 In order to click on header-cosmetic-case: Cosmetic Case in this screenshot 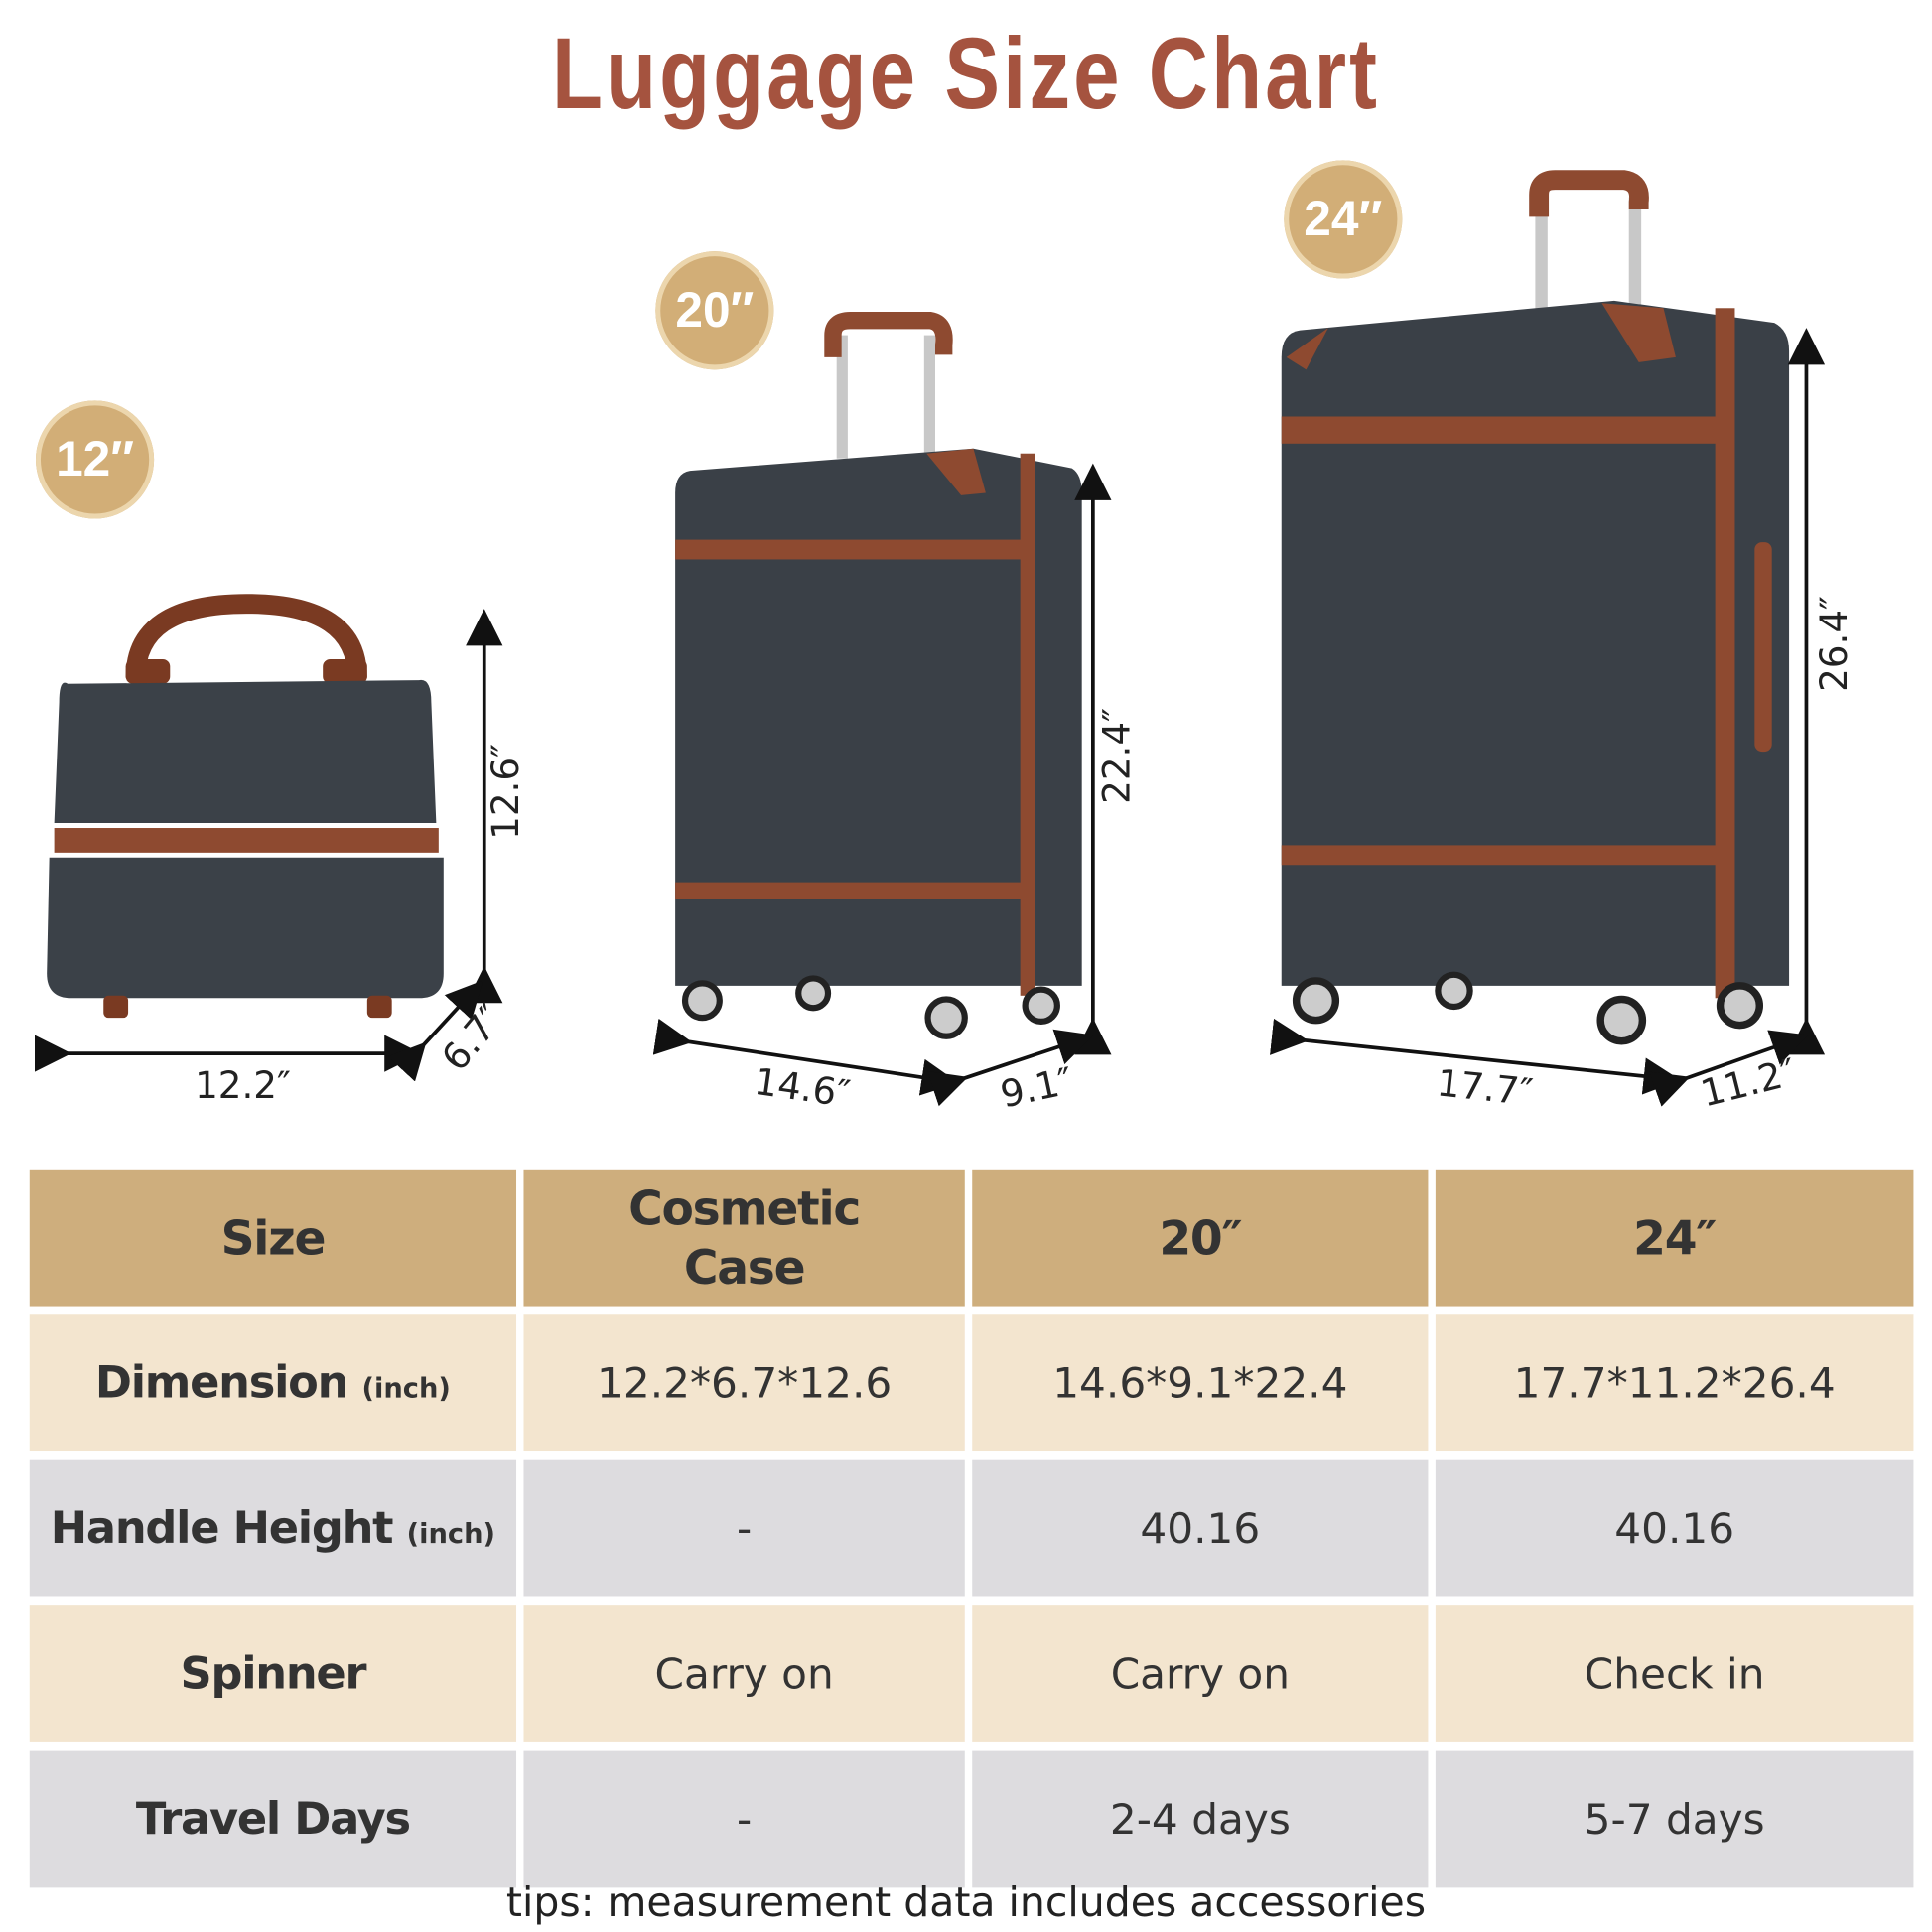, I will do `click(744, 1238)`.